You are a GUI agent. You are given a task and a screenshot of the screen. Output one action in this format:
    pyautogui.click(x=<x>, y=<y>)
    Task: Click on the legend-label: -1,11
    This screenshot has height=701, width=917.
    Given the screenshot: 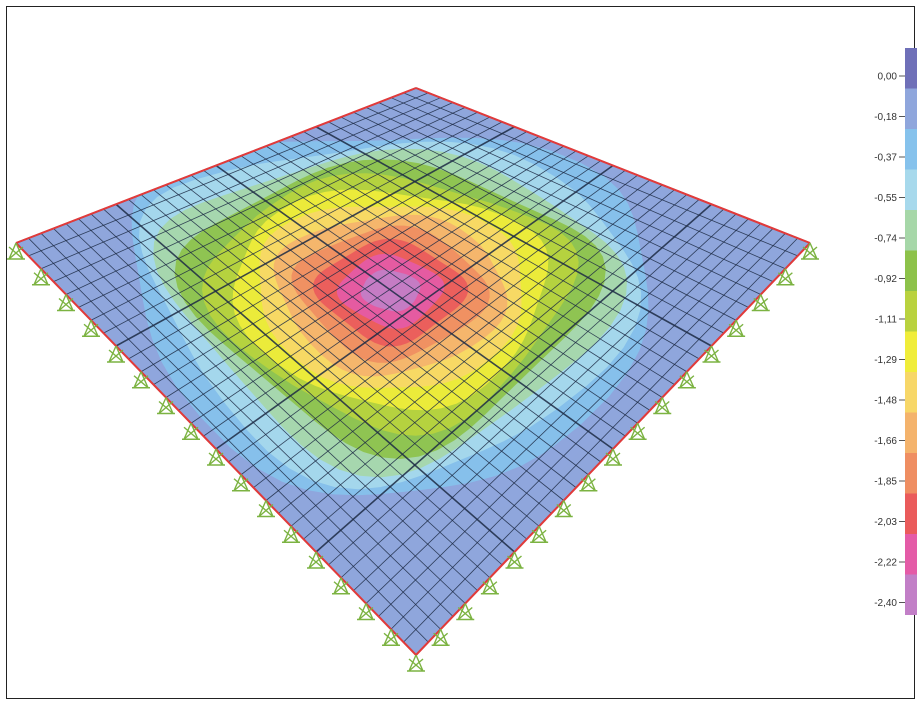 What is the action you would take?
    pyautogui.click(x=886, y=320)
    